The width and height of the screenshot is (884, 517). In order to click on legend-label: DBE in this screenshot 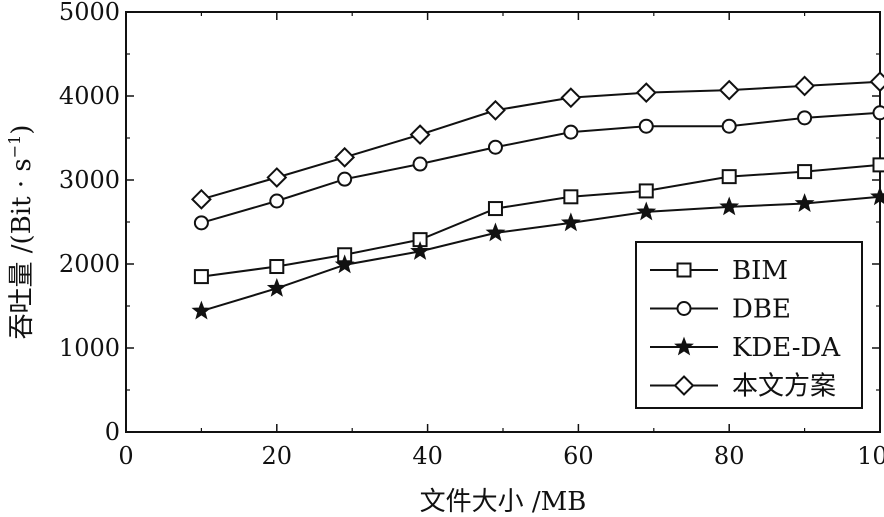, I will do `click(761, 310)`.